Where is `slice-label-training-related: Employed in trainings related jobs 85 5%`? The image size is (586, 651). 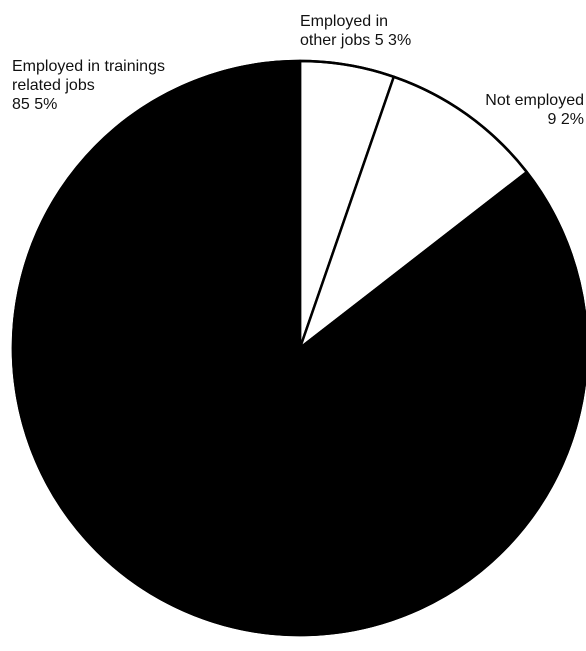 slice-label-training-related: Employed in trainings related jobs 85 5% is located at coordinates (88, 85).